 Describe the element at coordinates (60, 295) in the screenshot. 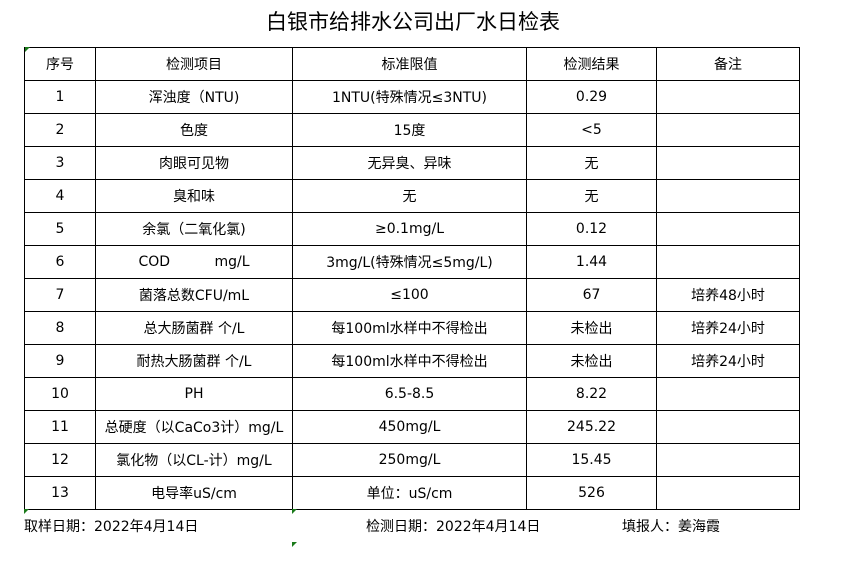

I see `table-cell: 7` at that location.